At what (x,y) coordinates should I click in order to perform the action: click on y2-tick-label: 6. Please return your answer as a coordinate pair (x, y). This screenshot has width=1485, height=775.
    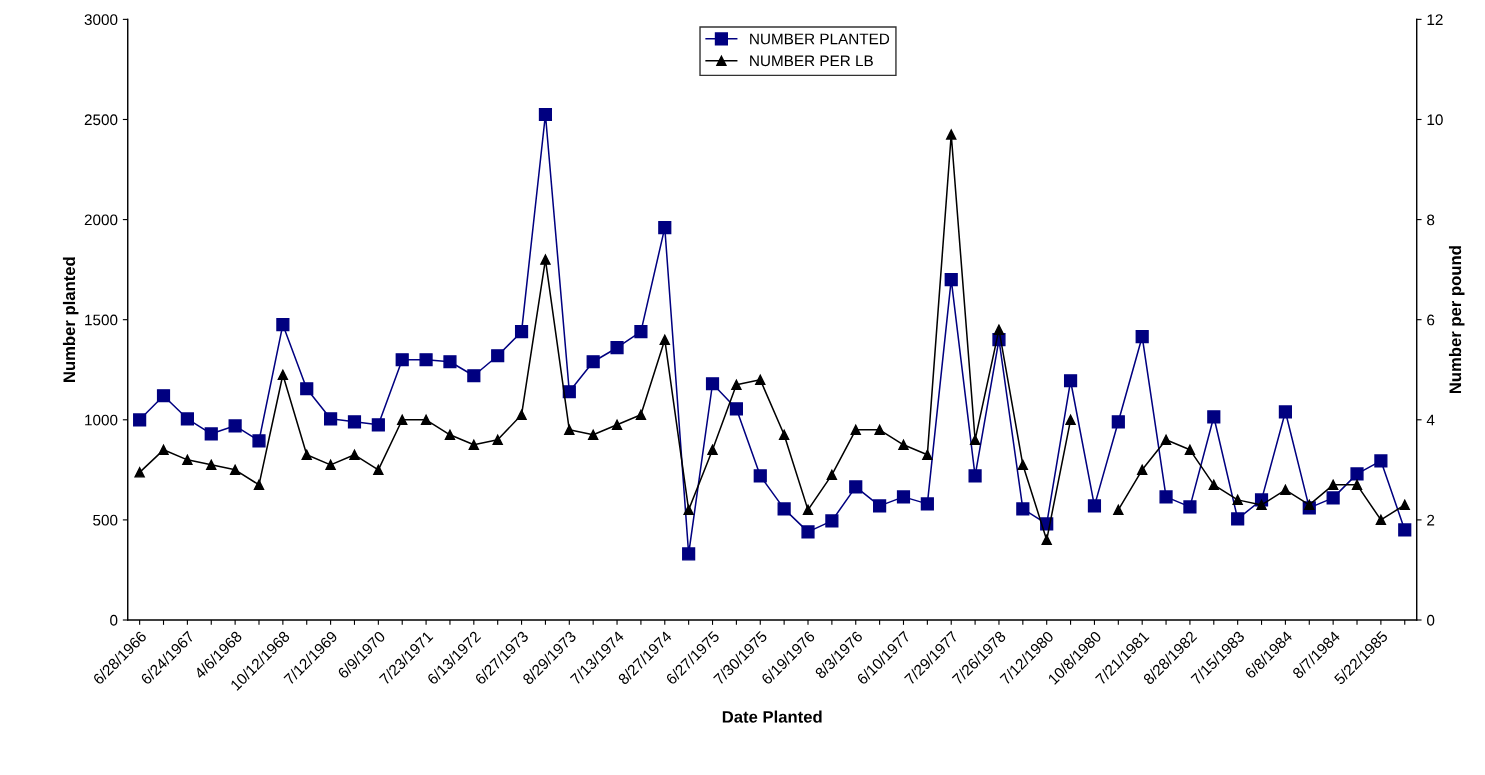
    Looking at the image, I should click on (1431, 320).